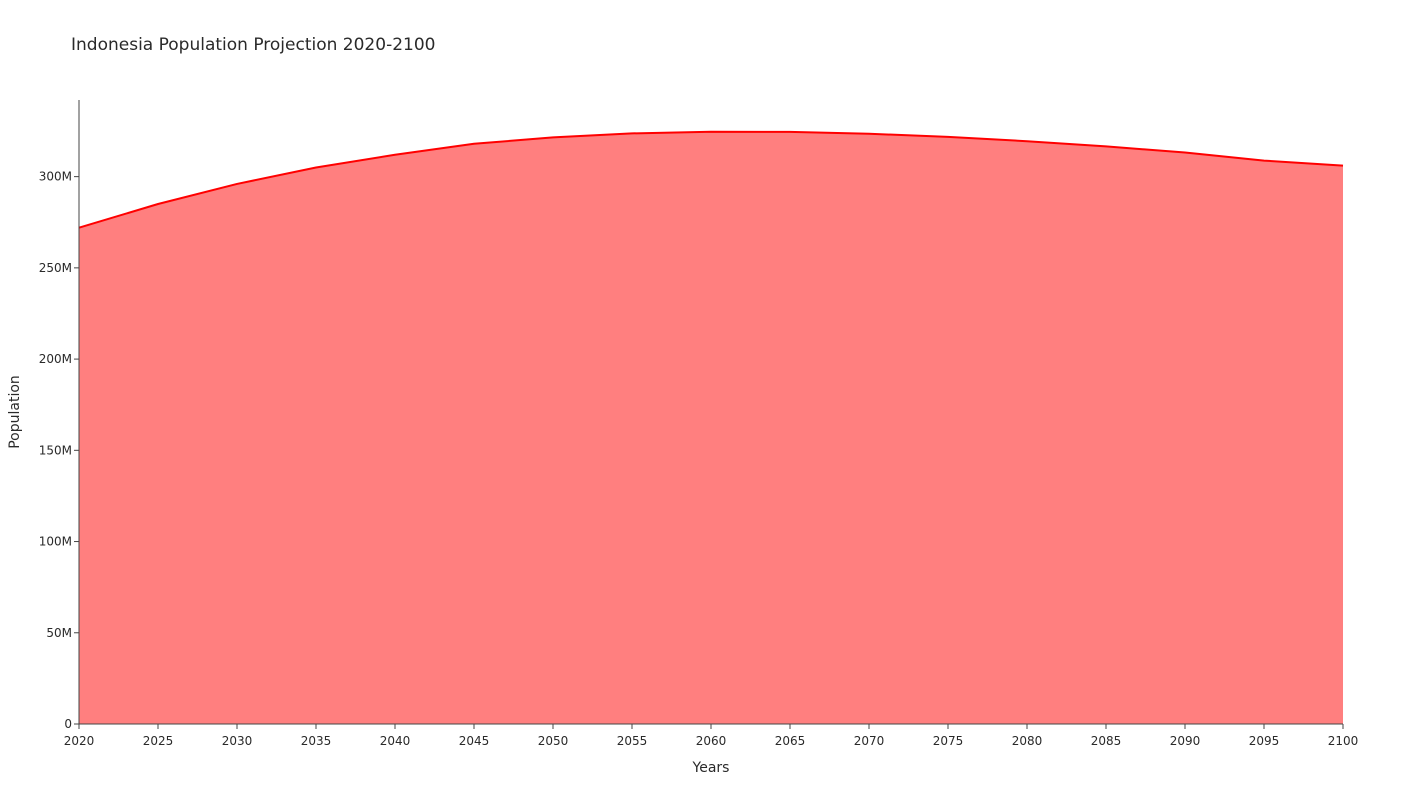  Describe the element at coordinates (1027, 741) in the screenshot. I see `x-tick-label-2080: 2080` at that location.